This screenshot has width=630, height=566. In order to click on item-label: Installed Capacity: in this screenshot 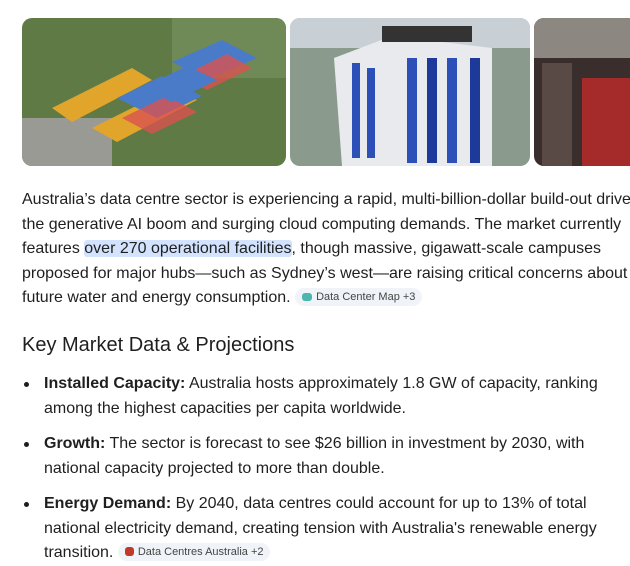, I will do `click(115, 383)`.